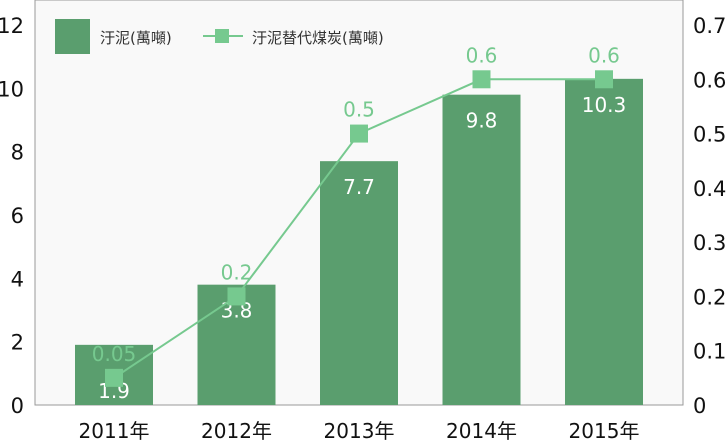 The height and width of the screenshot is (445, 727). What do you see at coordinates (709, 297) in the screenshot?
I see `right-tick-label: 0.2` at bounding box center [709, 297].